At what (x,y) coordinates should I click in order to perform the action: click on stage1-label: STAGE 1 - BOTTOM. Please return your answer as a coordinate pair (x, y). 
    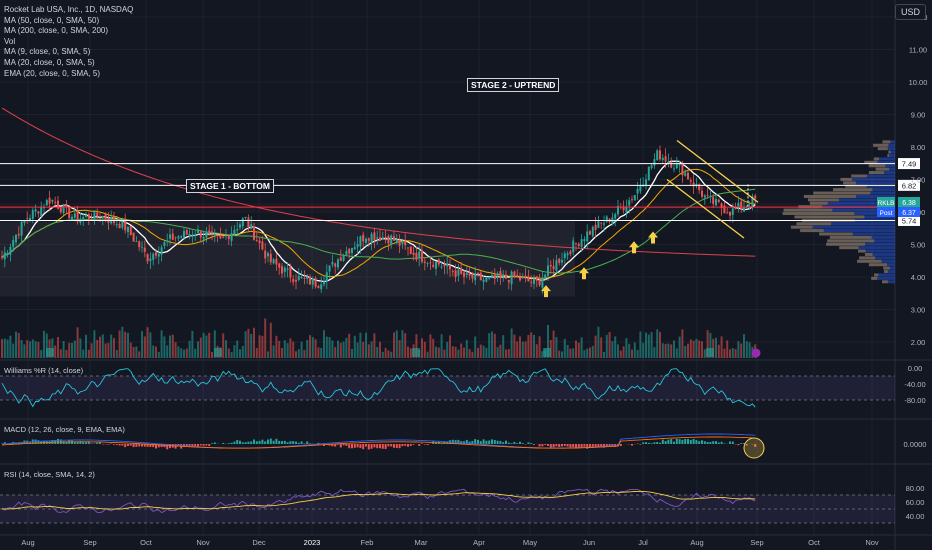
    Looking at the image, I should click on (230, 186).